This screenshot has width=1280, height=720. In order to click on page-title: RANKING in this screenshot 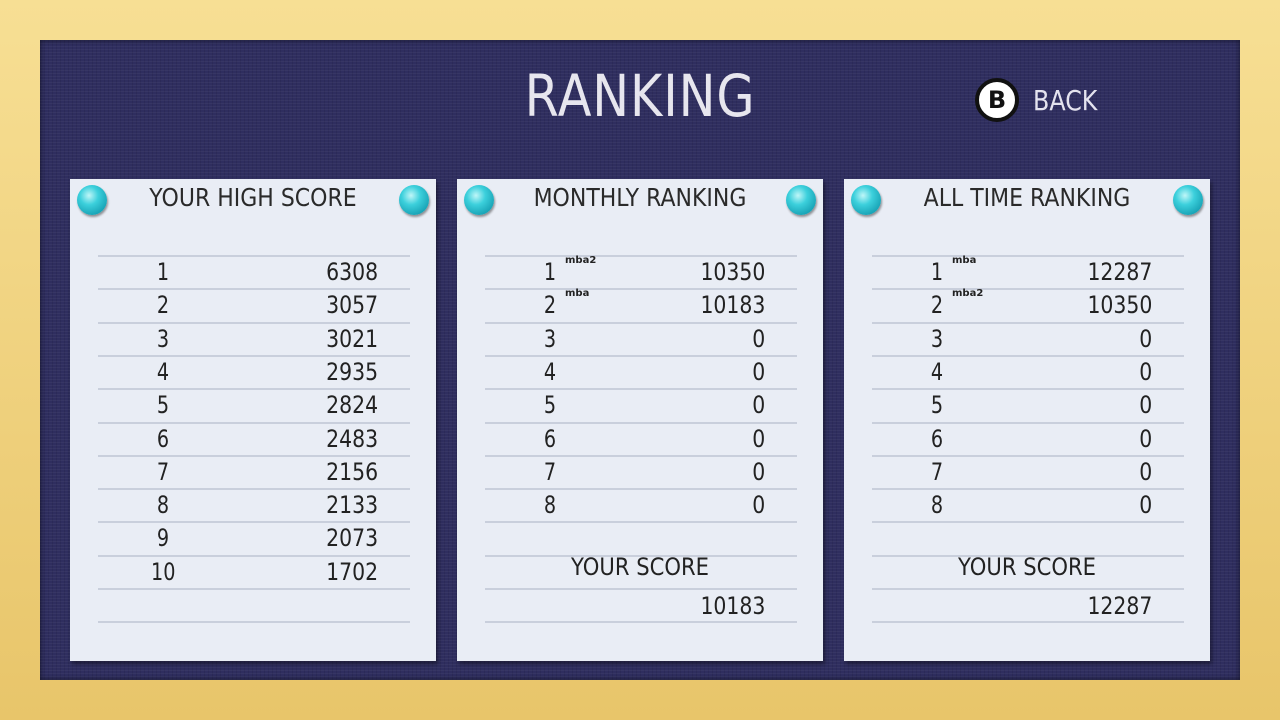, I will do `click(640, 96)`.